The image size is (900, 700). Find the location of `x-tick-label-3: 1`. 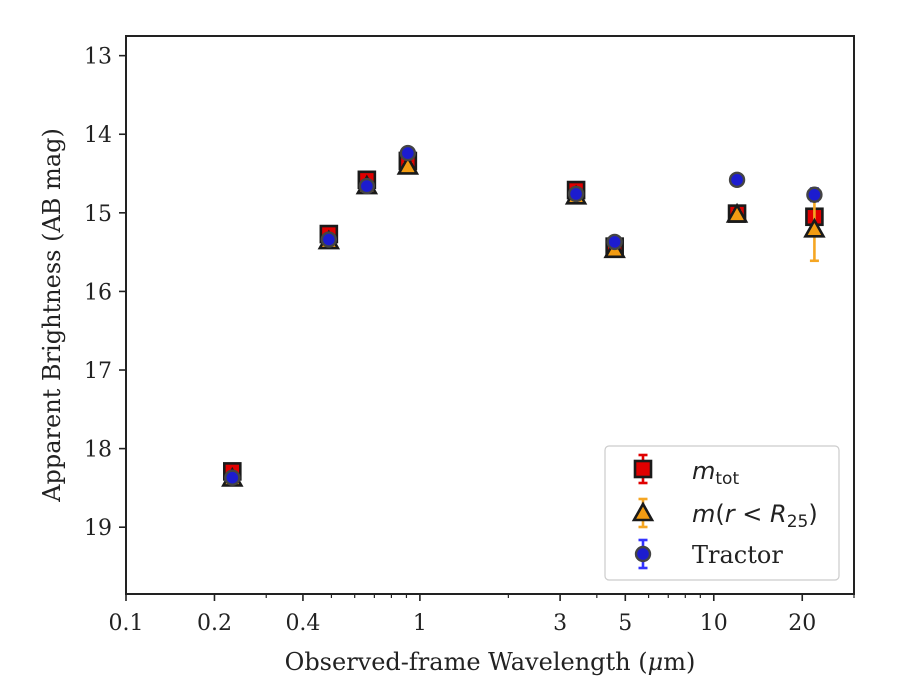

x-tick-label-3: 1 is located at coordinates (420, 623).